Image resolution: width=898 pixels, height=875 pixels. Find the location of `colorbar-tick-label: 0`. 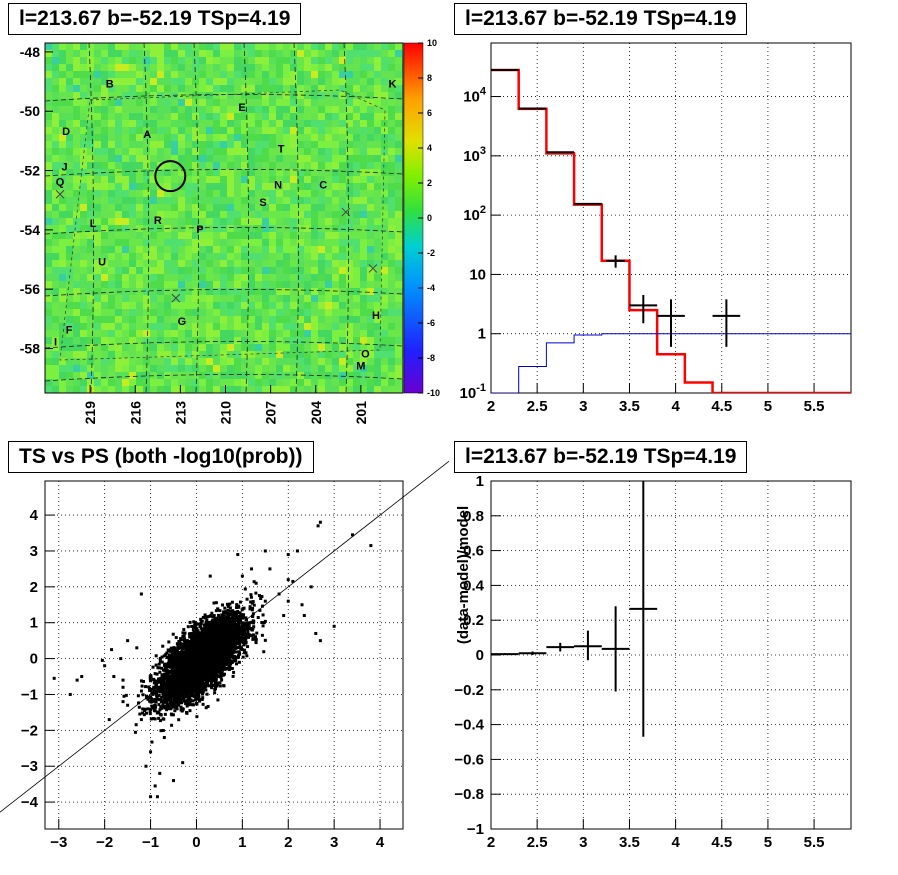

colorbar-tick-label: 0 is located at coordinates (429, 218).